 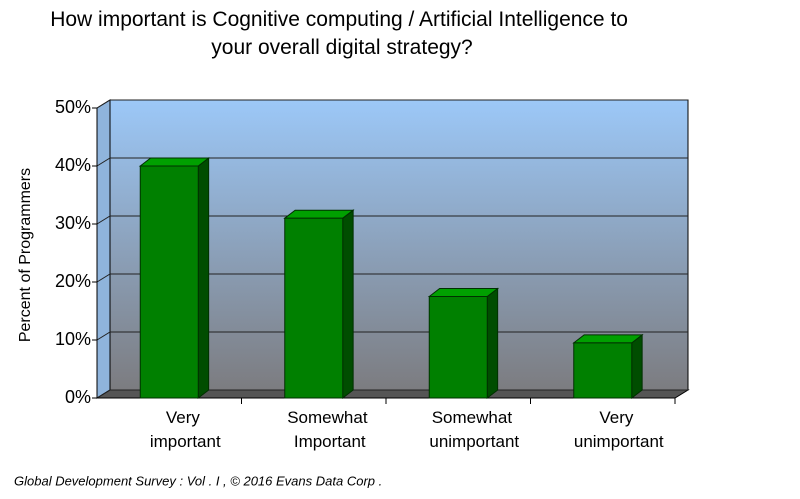 I want to click on x-tick-label: Somewhat Important, so click(x=329, y=429).